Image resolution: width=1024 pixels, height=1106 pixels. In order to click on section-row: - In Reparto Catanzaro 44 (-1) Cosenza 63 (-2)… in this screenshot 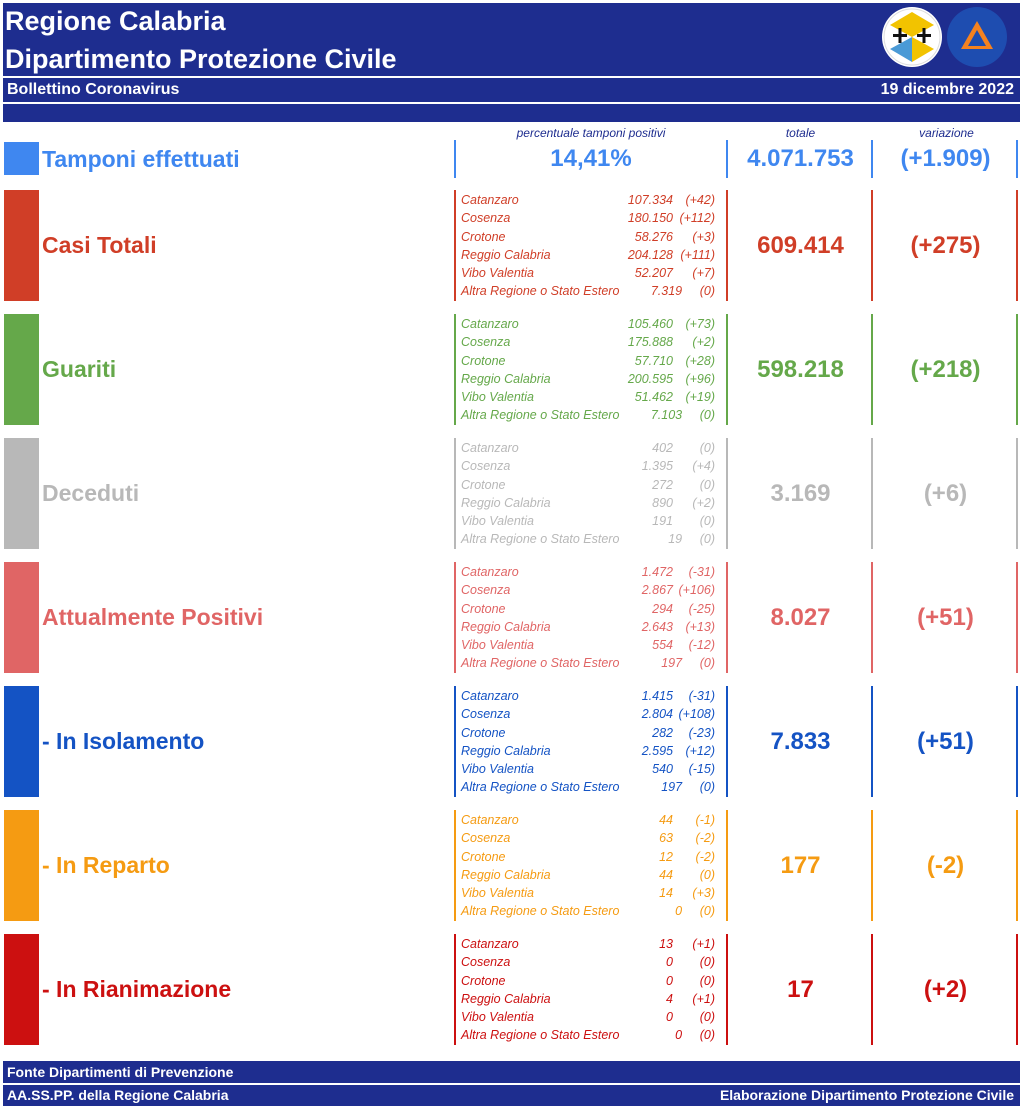, I will do `click(512, 865)`.